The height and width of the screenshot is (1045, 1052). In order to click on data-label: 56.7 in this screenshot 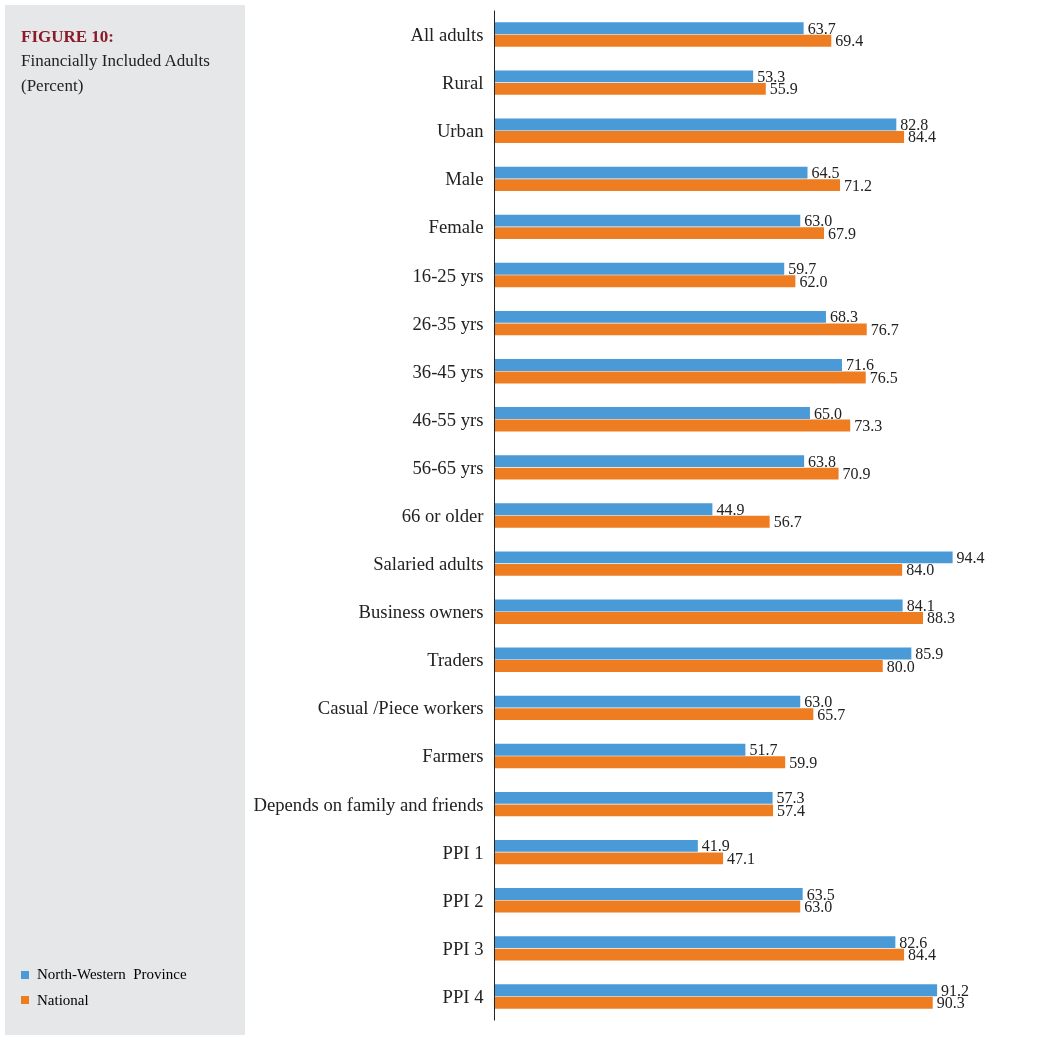, I will do `click(787, 522)`.